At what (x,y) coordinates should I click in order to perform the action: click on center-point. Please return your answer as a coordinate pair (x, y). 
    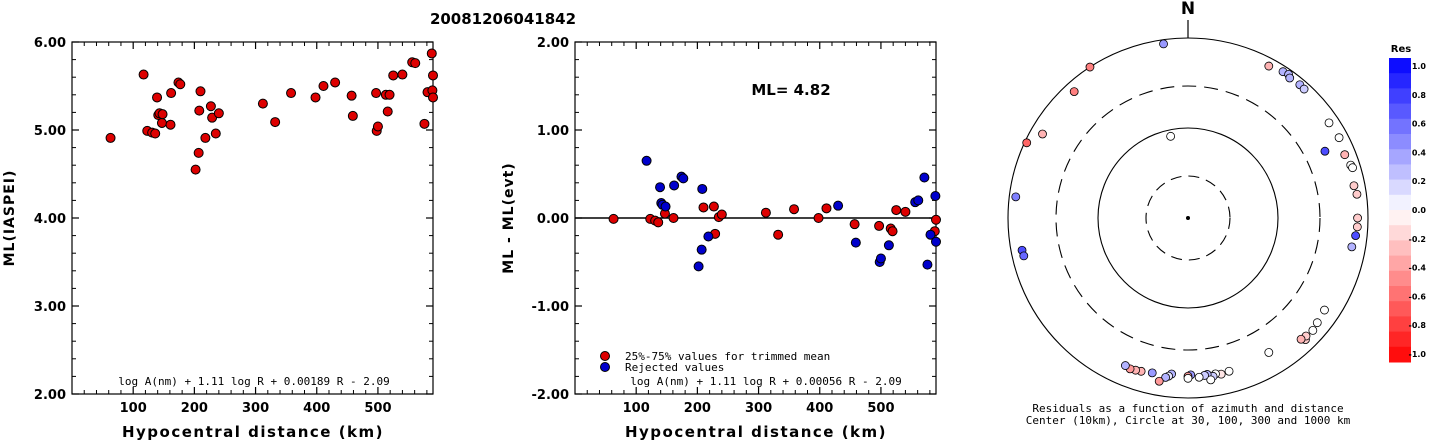
    Looking at the image, I should click on (1188, 218).